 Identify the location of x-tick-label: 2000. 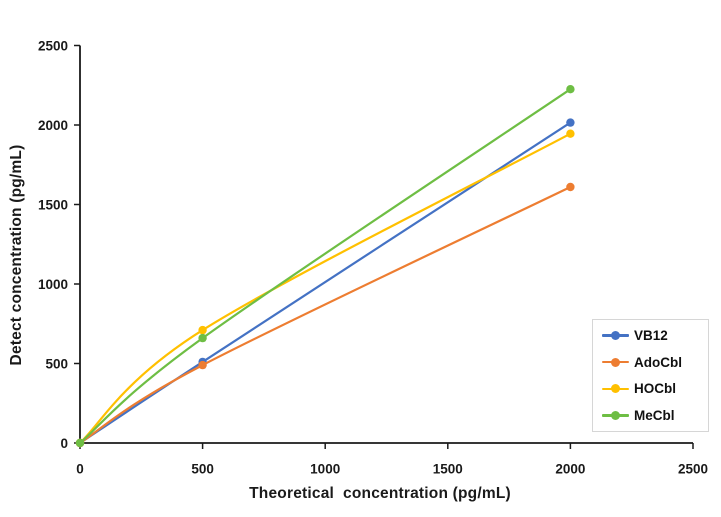
(570, 469).